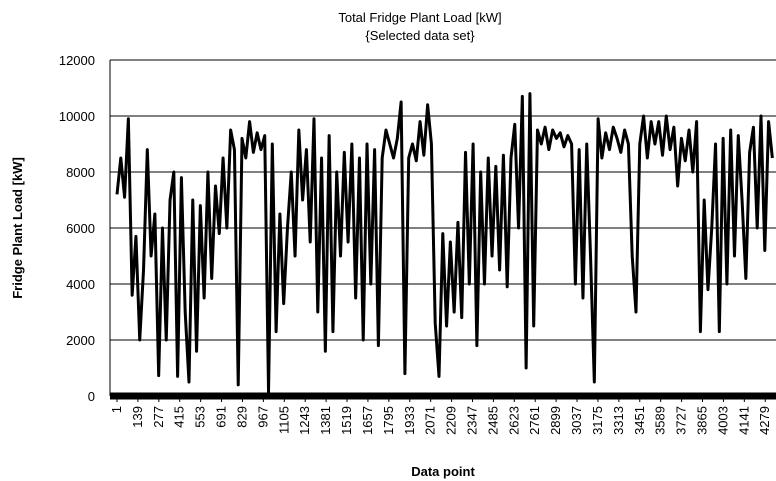  What do you see at coordinates (80, 284) in the screenshot?
I see `y-tick-label: 4000` at bounding box center [80, 284].